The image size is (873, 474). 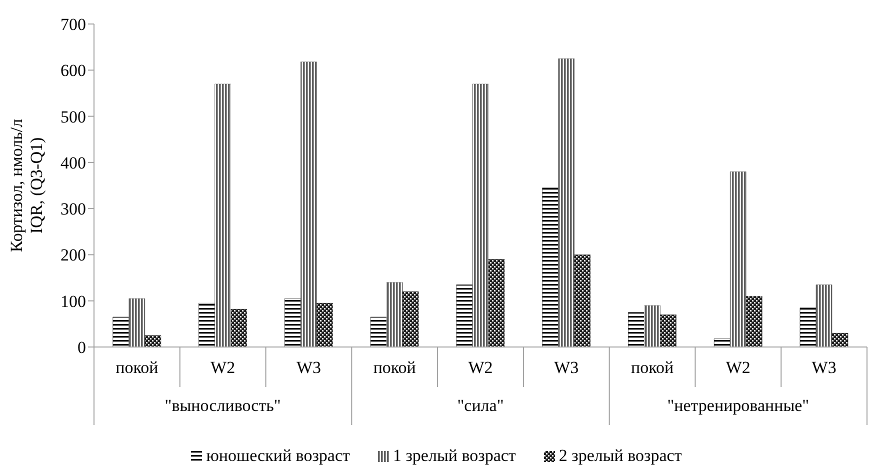 What do you see at coordinates (73, 116) in the screenshot?
I see `y-tick-label: 500` at bounding box center [73, 116].